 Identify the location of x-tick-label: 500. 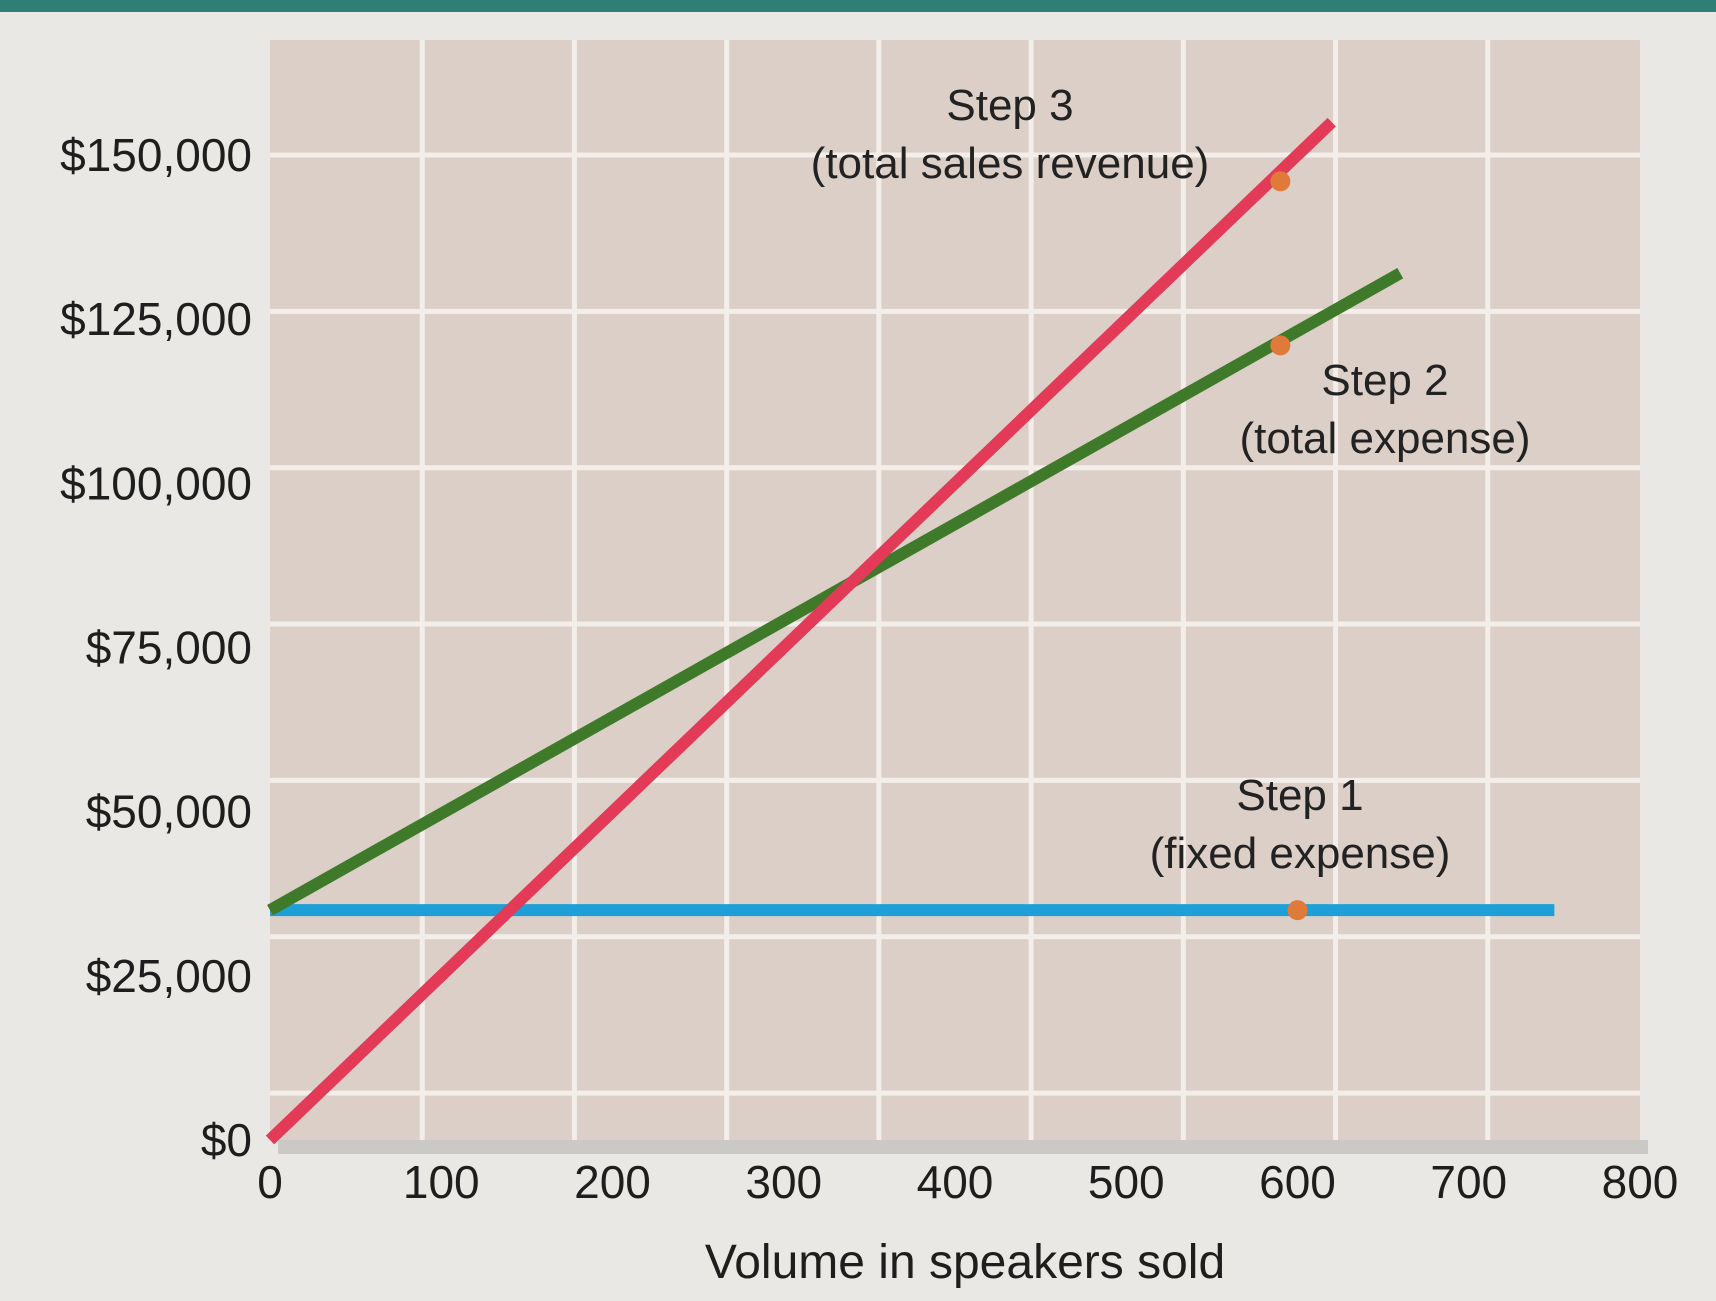
(1126, 1182).